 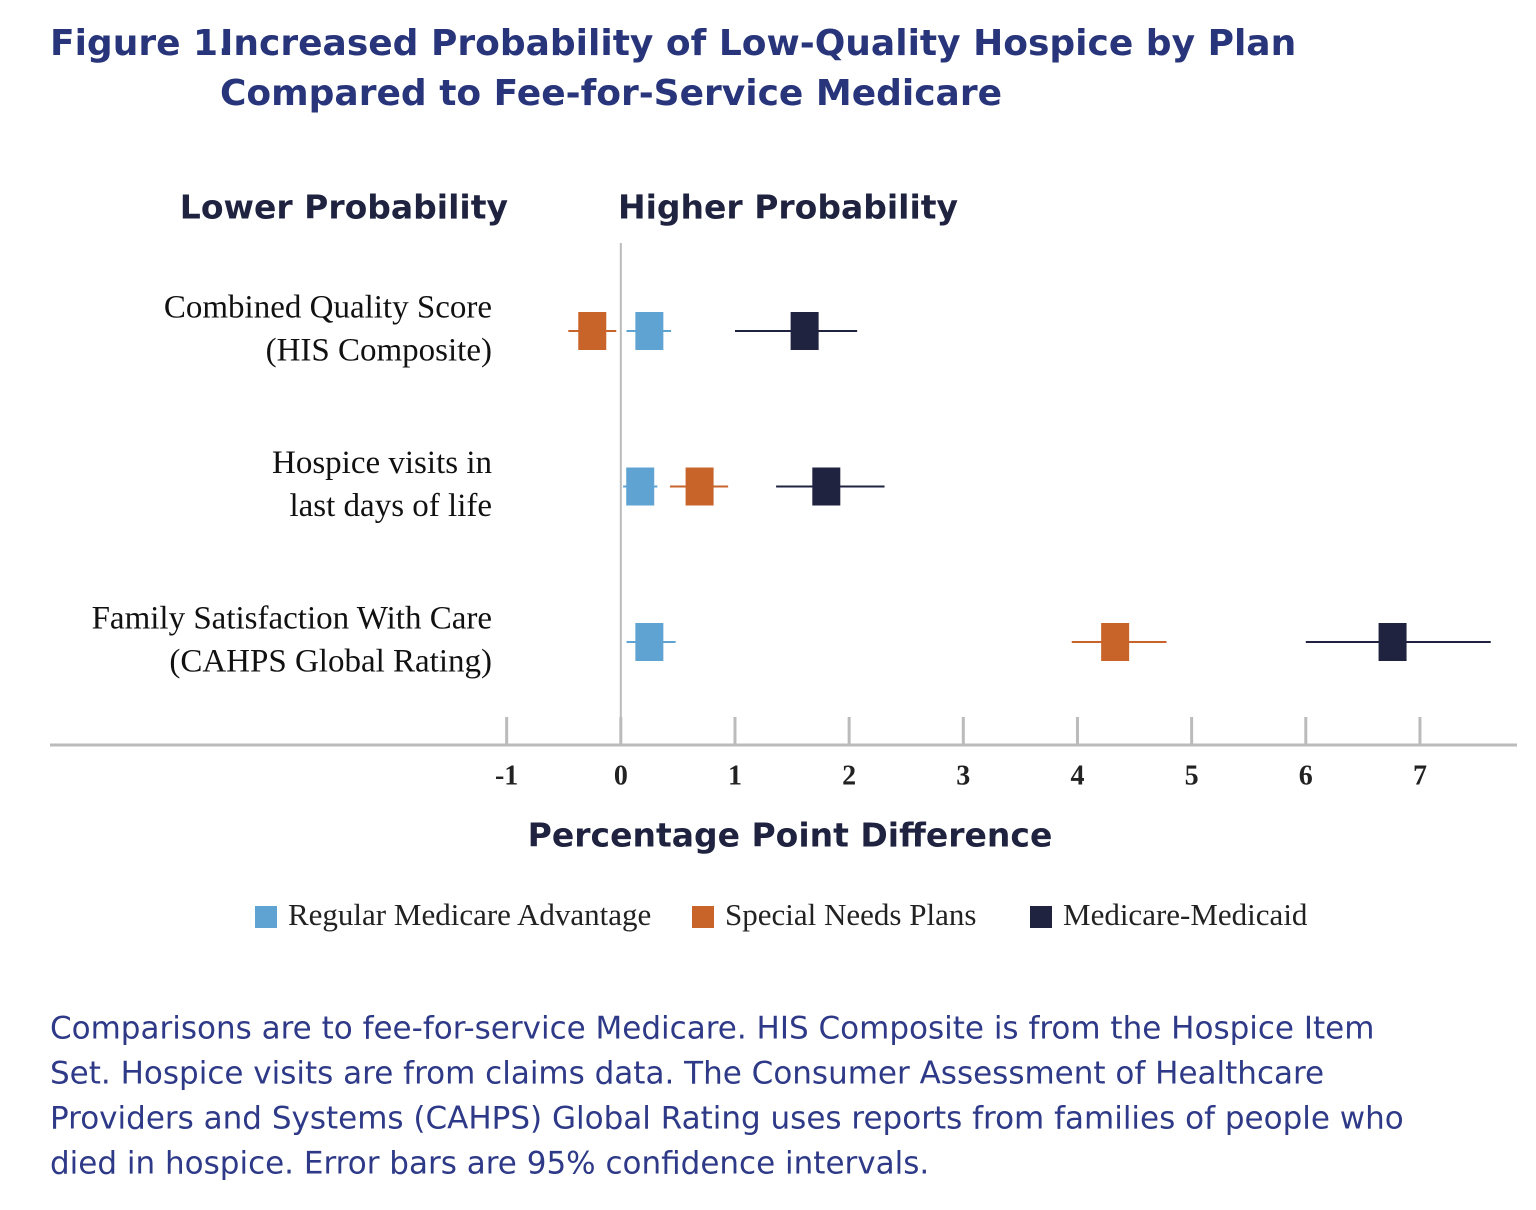 I want to click on x-axis-label: Percentage Point Difference, so click(x=790, y=835).